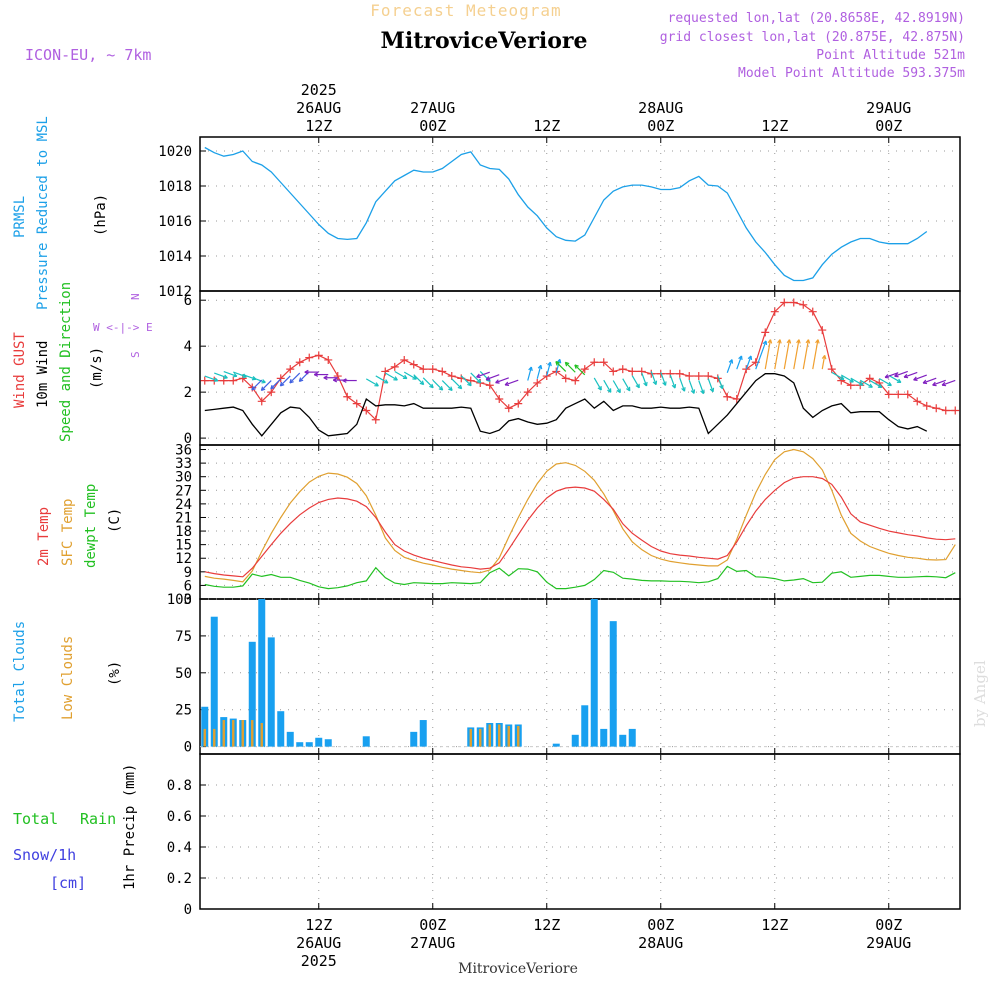  Describe the element at coordinates (91, 526) in the screenshot. I see `dewpt-label: dewpt Temp` at that location.